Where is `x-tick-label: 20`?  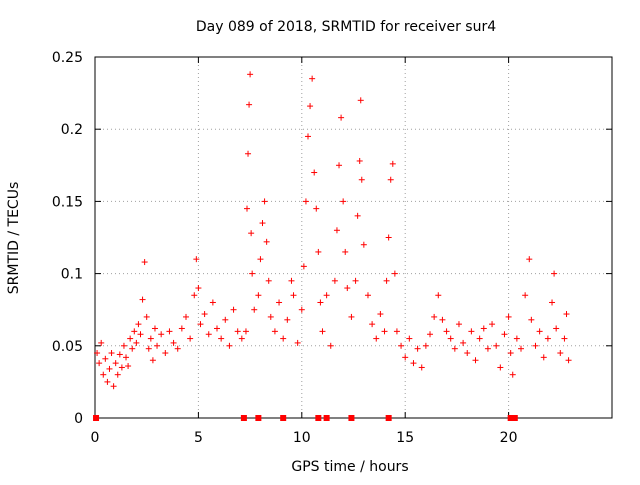 x-tick-label: 20 is located at coordinates (509, 438).